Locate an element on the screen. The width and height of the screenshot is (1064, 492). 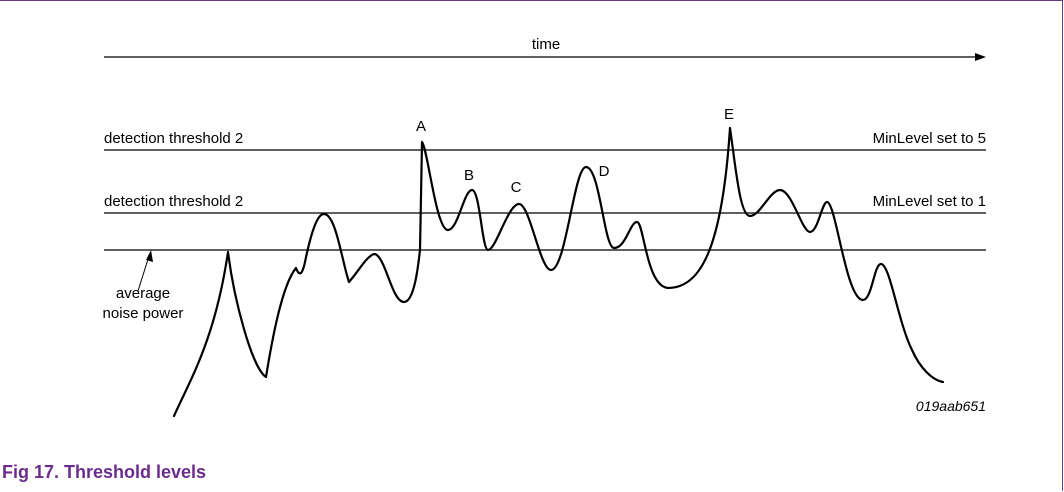
noise-pointer-arrowhead is located at coordinates (149, 256).